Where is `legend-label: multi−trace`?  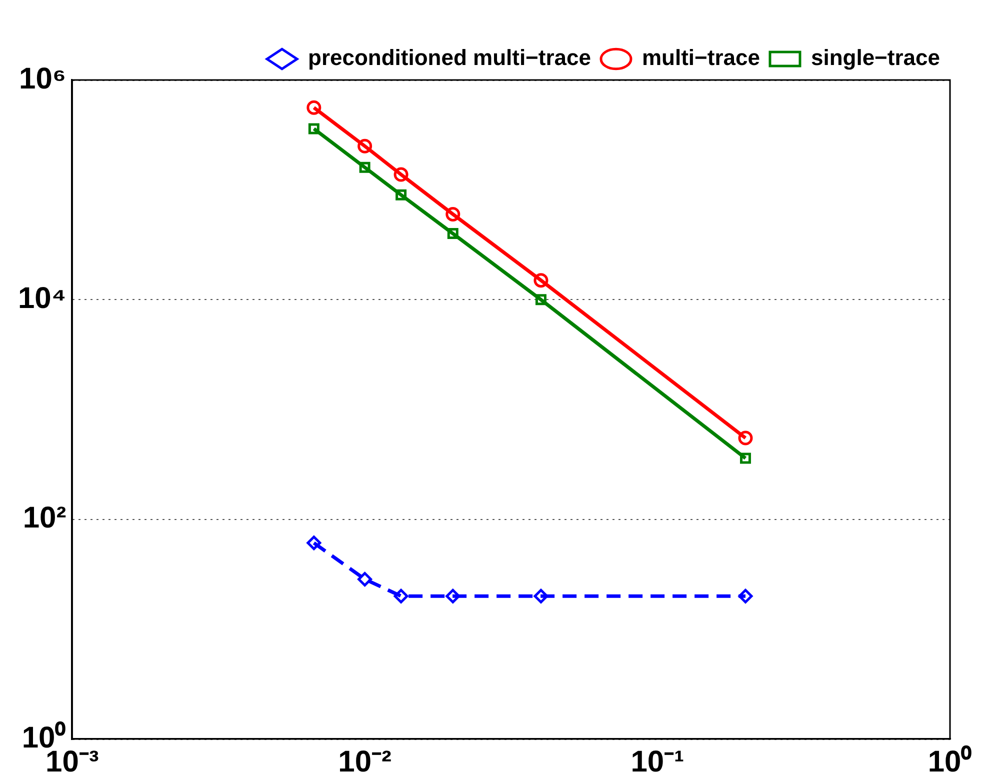 legend-label: multi−trace is located at coordinates (701, 57).